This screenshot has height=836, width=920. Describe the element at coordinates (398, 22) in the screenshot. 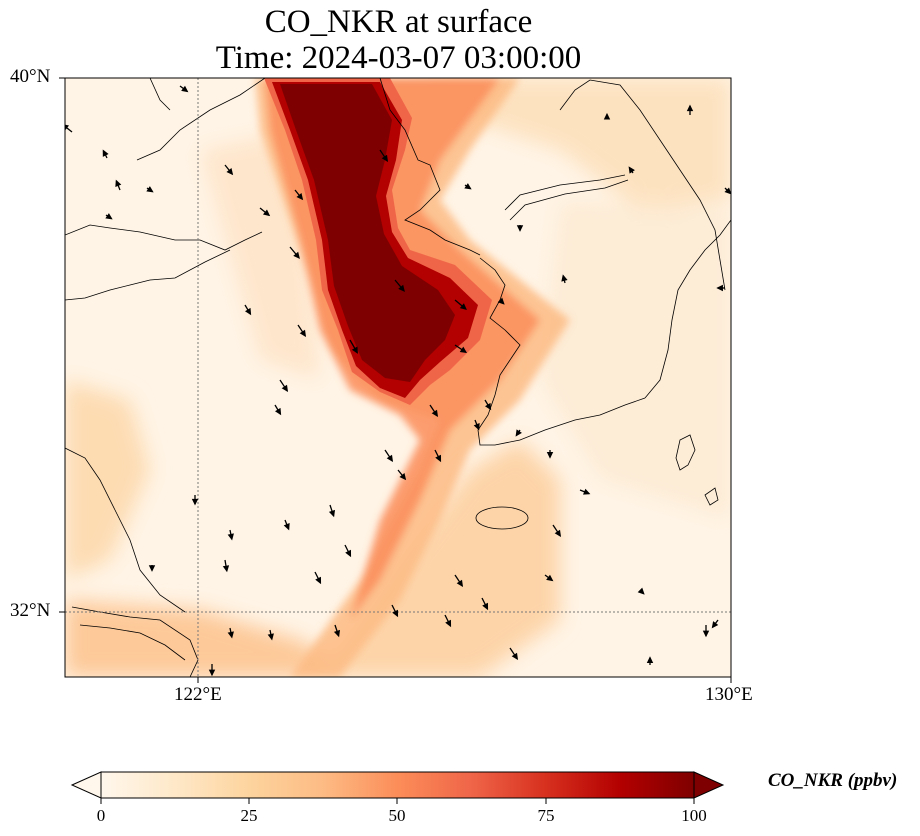

I see `map-title: CO_NKR at surface` at that location.